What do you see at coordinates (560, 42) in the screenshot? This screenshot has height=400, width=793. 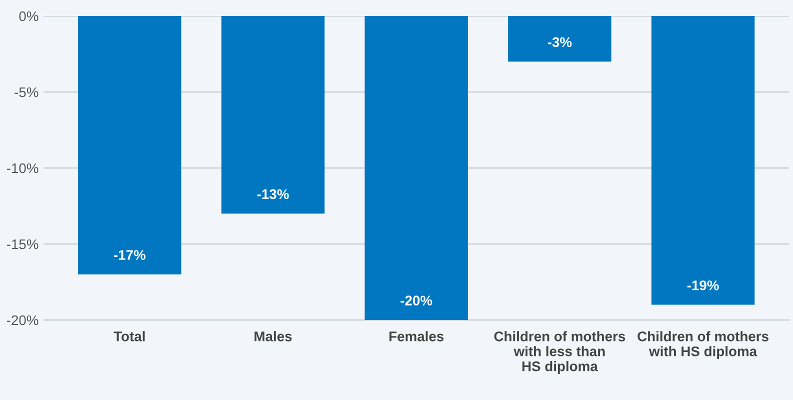 I see `data-label: -3%` at bounding box center [560, 42].